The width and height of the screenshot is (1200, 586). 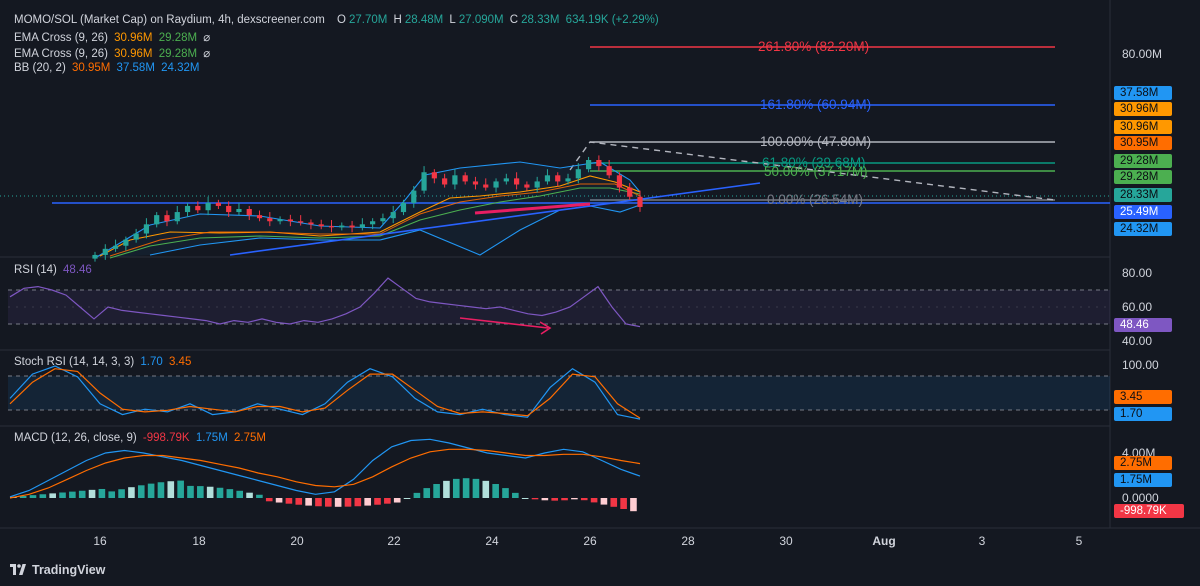 What do you see at coordinates (178, 54) in the screenshot?
I see `ema2-slow-value: 29.28M` at bounding box center [178, 54].